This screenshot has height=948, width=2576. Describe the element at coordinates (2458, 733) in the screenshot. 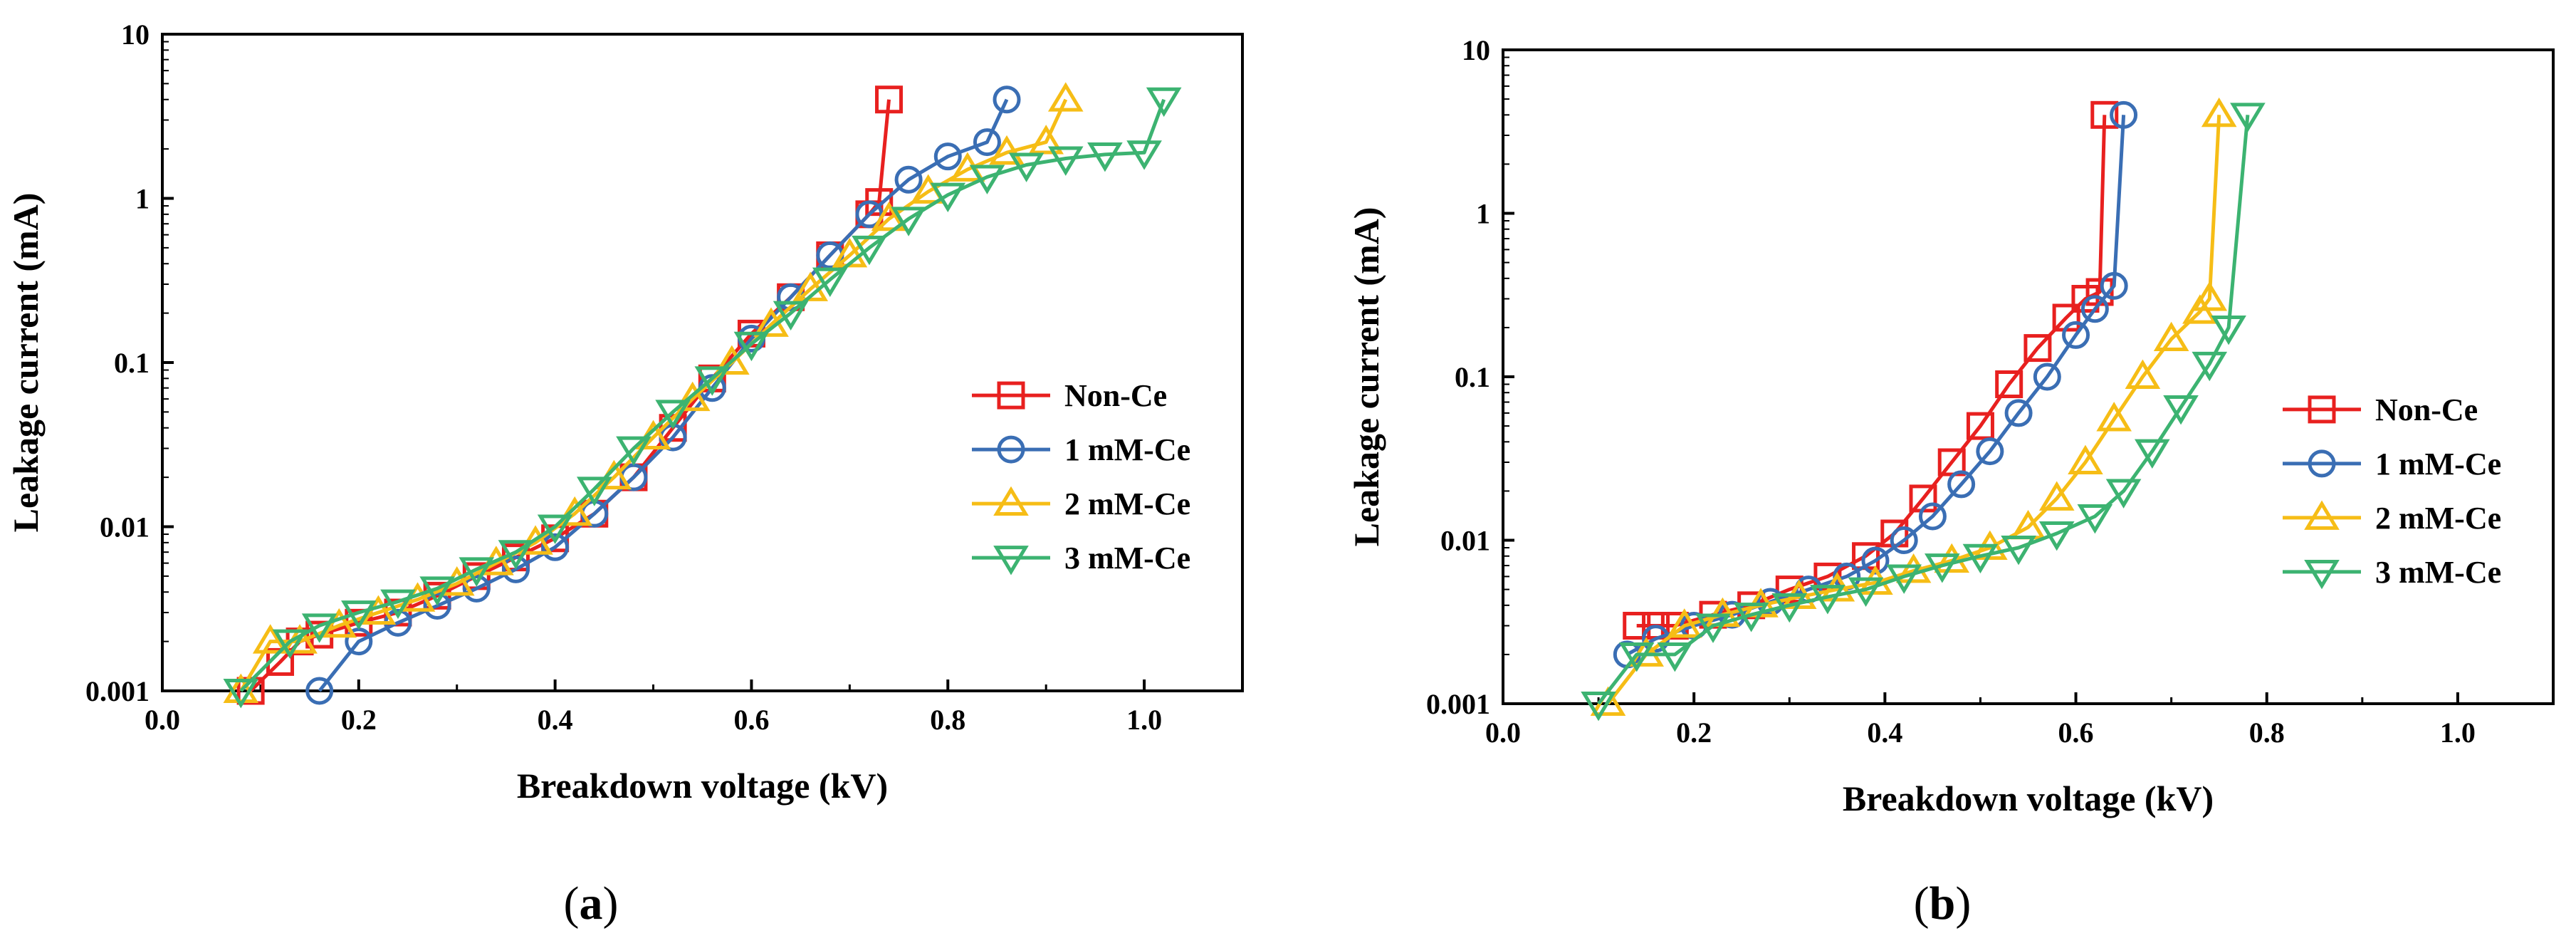

I see `x-tick-label: 1.0` at that location.